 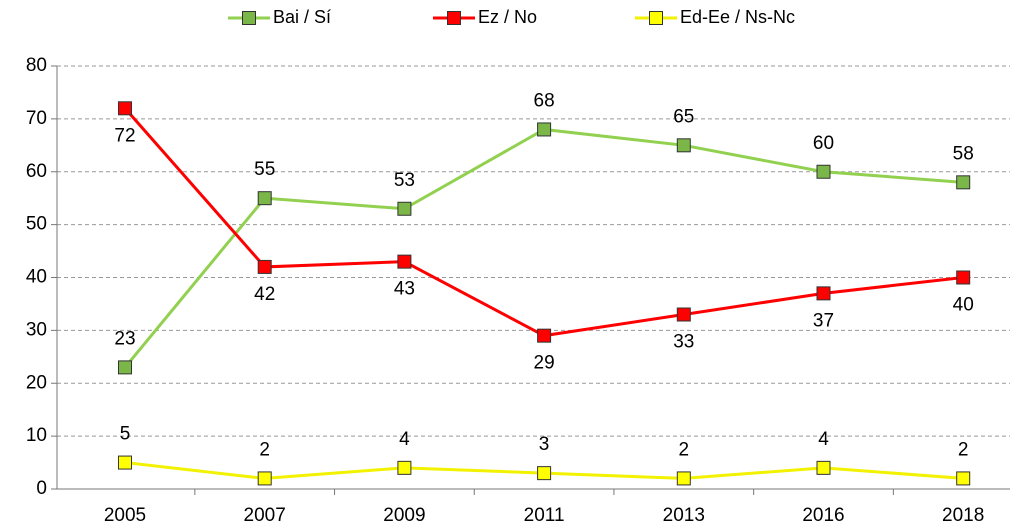 I want to click on data-label: 55, so click(x=264, y=169).